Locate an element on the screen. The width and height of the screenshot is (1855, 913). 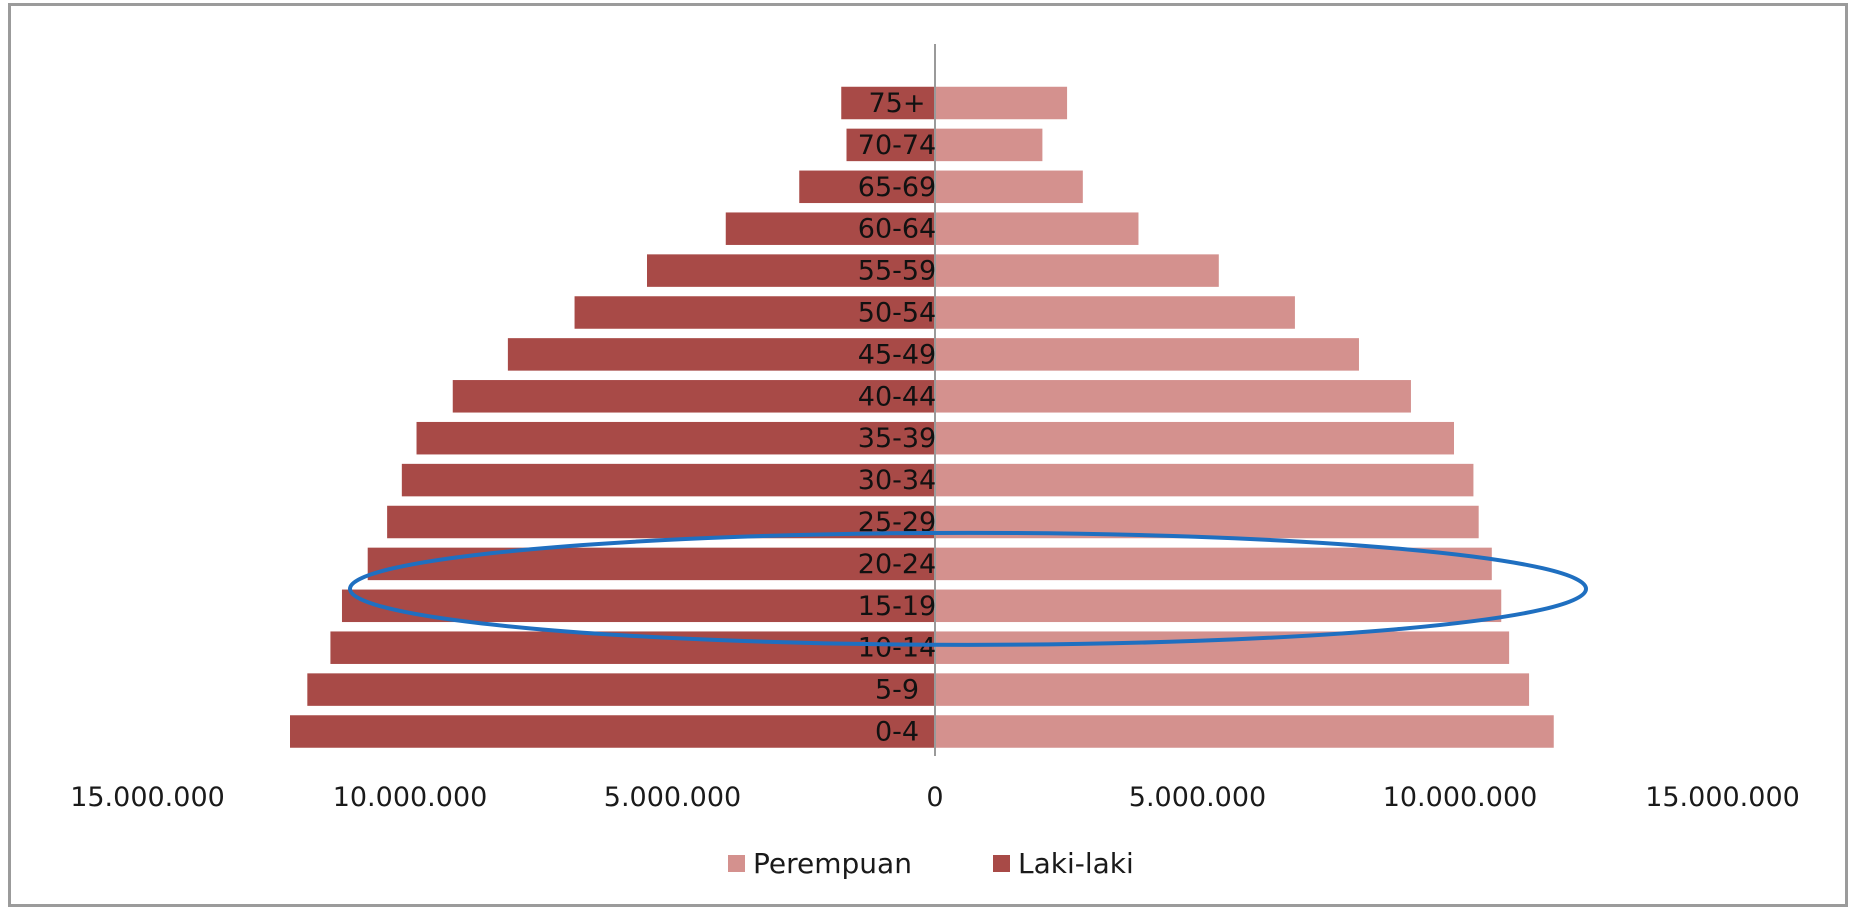
legend-swatch-laki-laki is located at coordinates (1001, 863).